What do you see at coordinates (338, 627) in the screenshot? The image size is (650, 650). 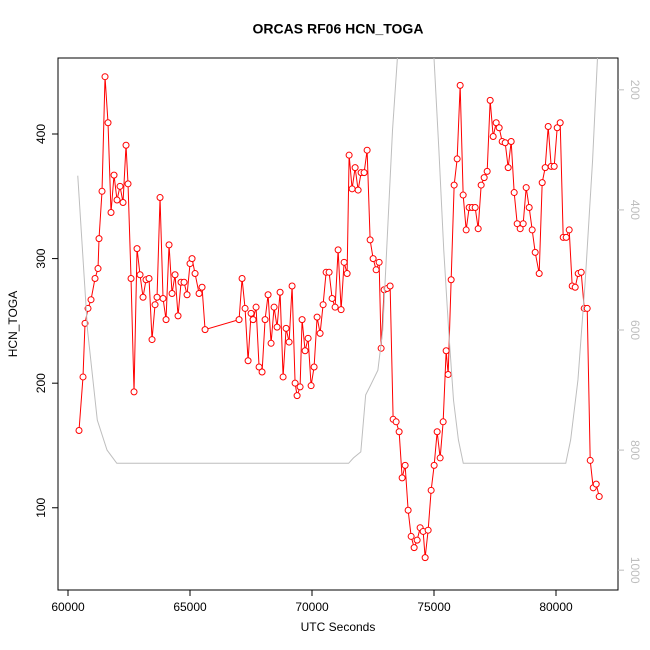 I see `x-axis-label: UTC Seconds` at bounding box center [338, 627].